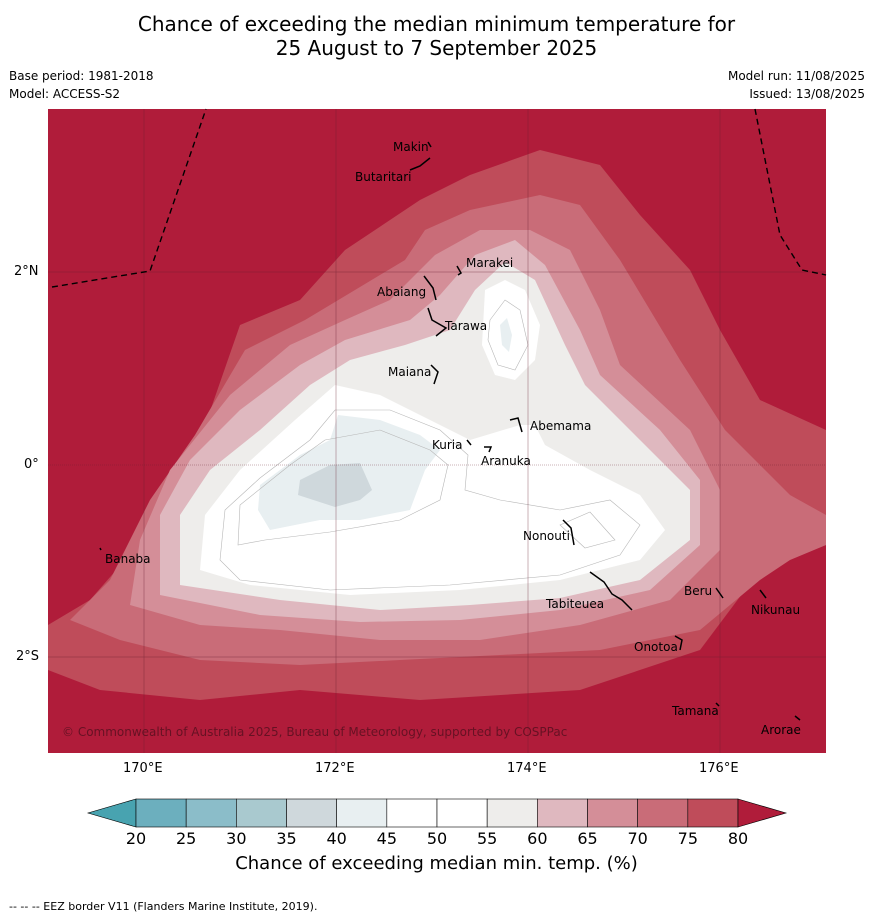 This screenshot has height=919, width=873. I want to click on label-nonouti: Nonouti, so click(546, 536).